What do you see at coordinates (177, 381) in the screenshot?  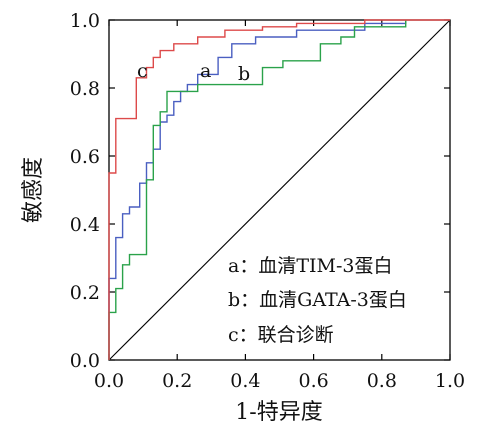 I see `x-tick-label: 0.2` at bounding box center [177, 381].